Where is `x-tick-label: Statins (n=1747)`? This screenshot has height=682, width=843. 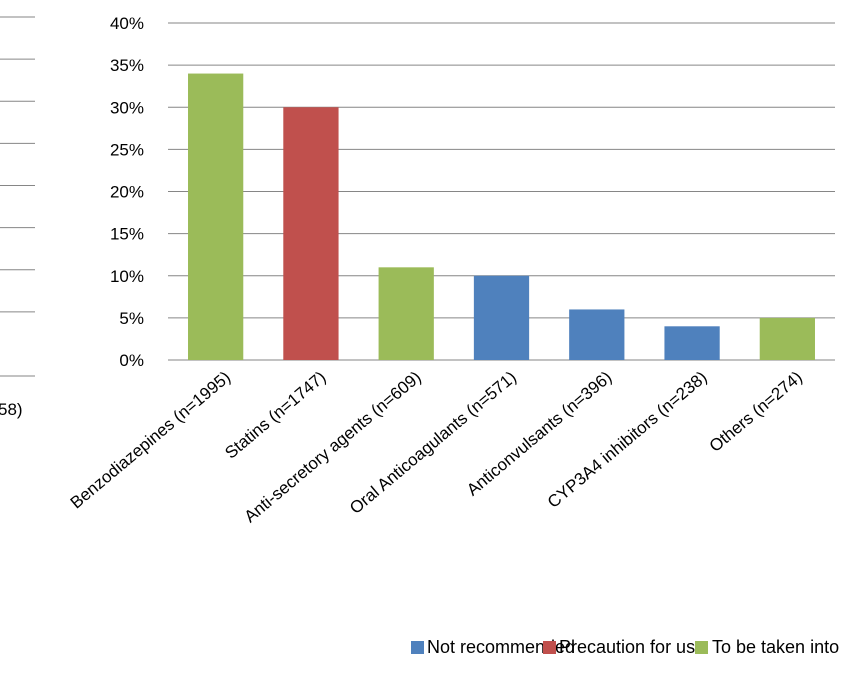 x-tick-label: Statins (n=1747) is located at coordinates (275, 415).